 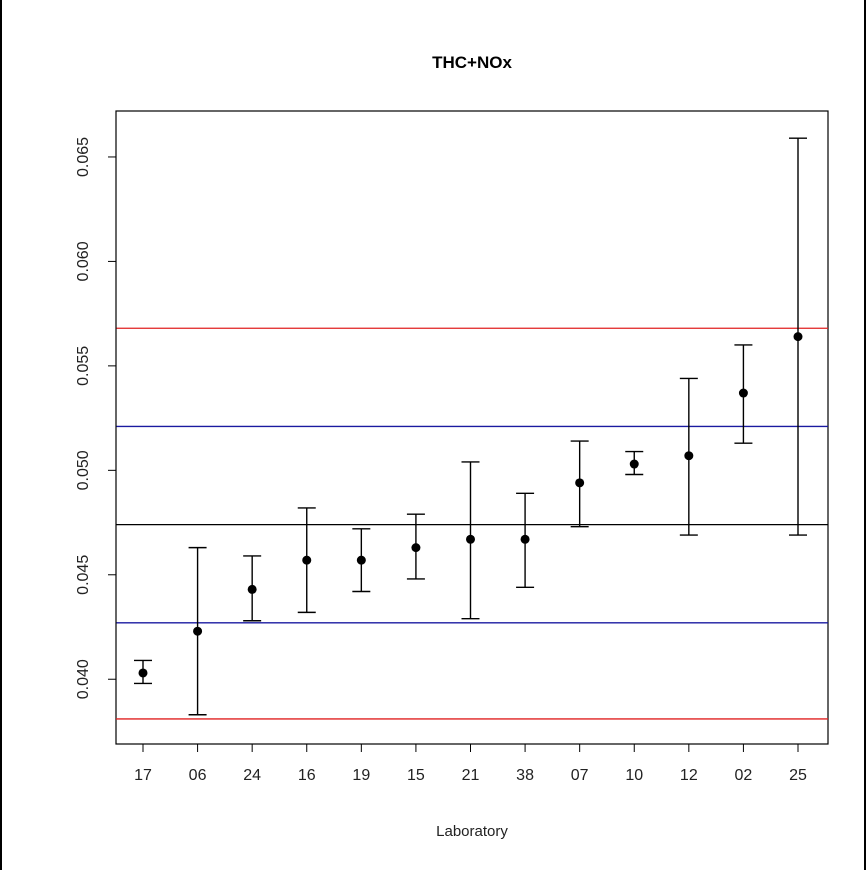 What do you see at coordinates (470, 763) in the screenshot?
I see `x-axis: 17 06 24 16 19 15 21 38 07 10 12 02 25` at bounding box center [470, 763].